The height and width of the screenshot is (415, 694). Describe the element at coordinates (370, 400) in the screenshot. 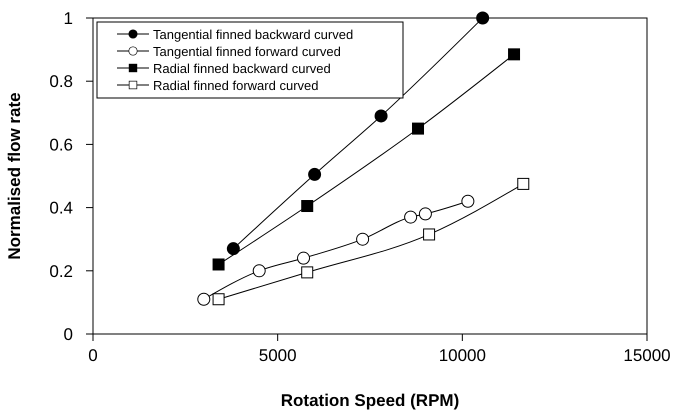

I see `x-axis-title: Rotation Speed (RPM)` at that location.